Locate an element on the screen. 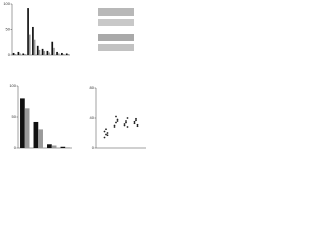  y-tick-label: 80 is located at coordinates (92, 87).